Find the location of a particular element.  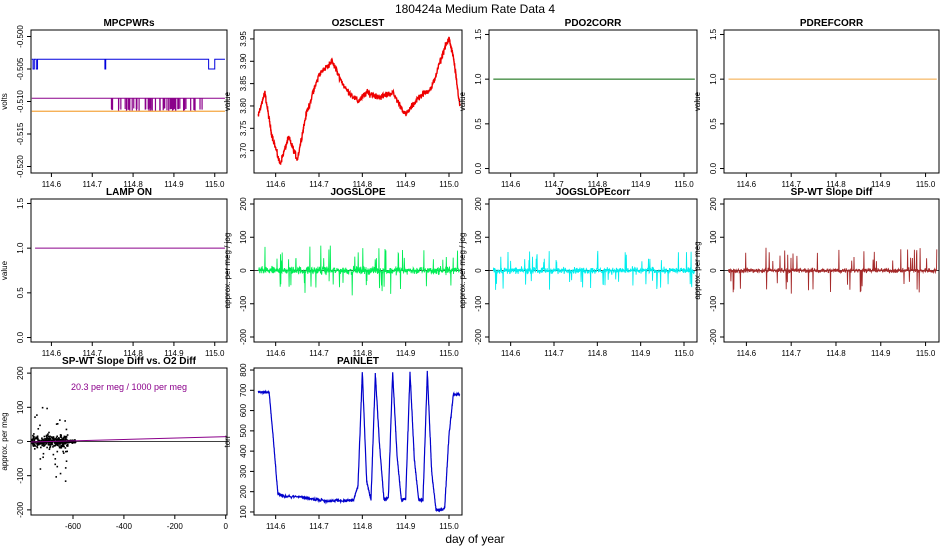

figure-title: 180424a Medium Rate Data 4 is located at coordinates (475, 9).